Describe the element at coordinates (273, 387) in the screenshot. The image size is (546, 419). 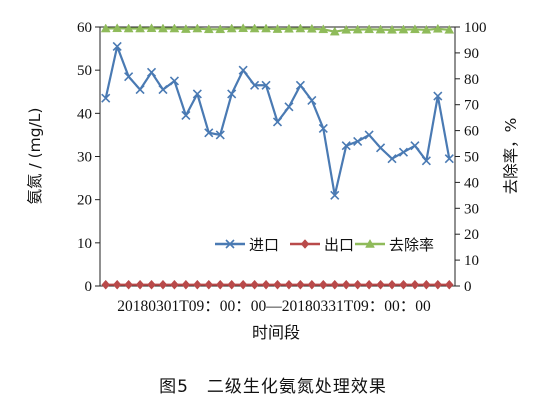
I see `figure-caption: 图5 二级生化氨氮处理效果` at that location.